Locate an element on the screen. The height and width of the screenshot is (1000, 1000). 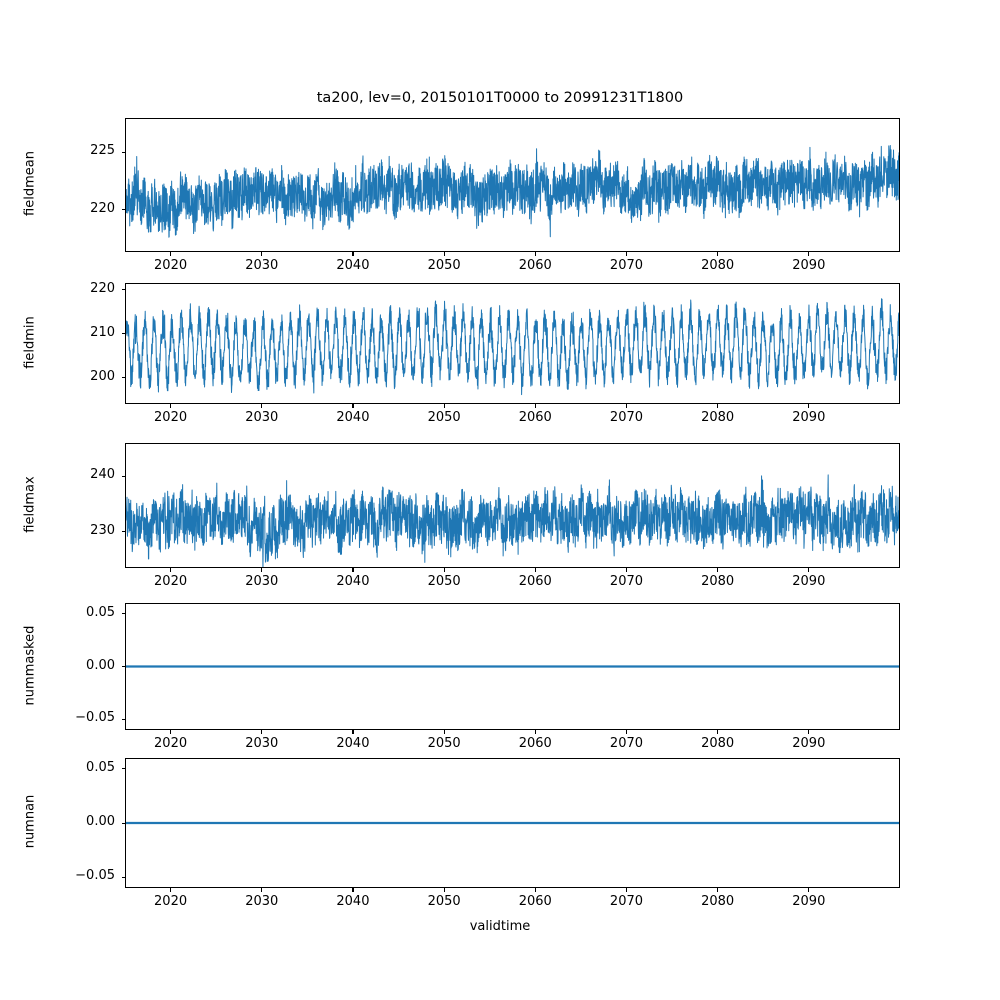
y-axis-label-nummasked: nummasked is located at coordinates (30, 665).